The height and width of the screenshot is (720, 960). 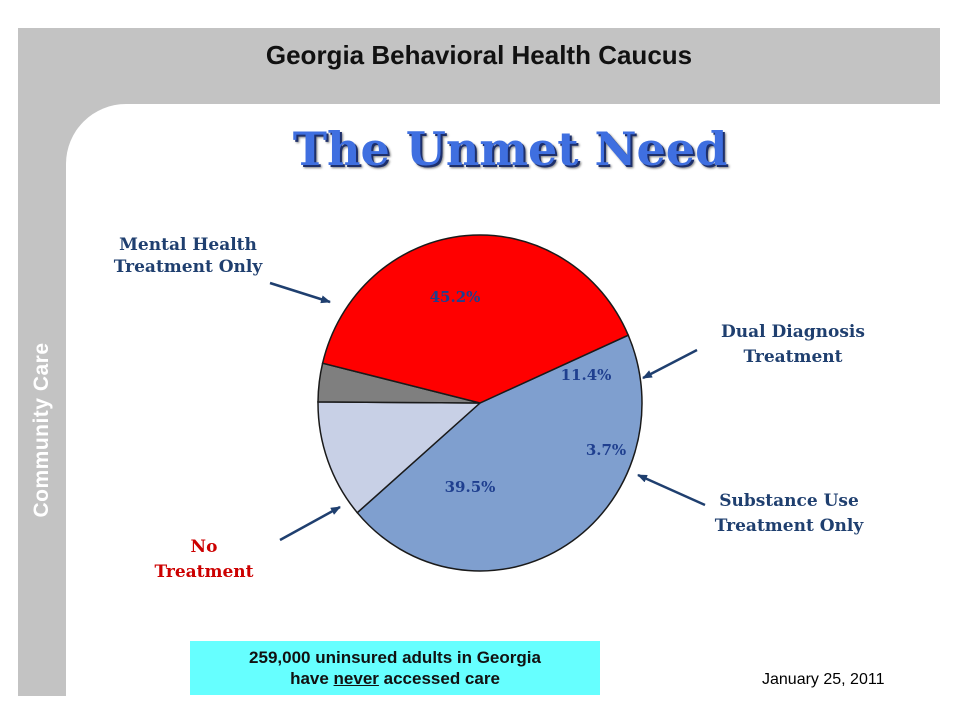 I want to click on caption-line-2-post: accessed care, so click(x=439, y=678).